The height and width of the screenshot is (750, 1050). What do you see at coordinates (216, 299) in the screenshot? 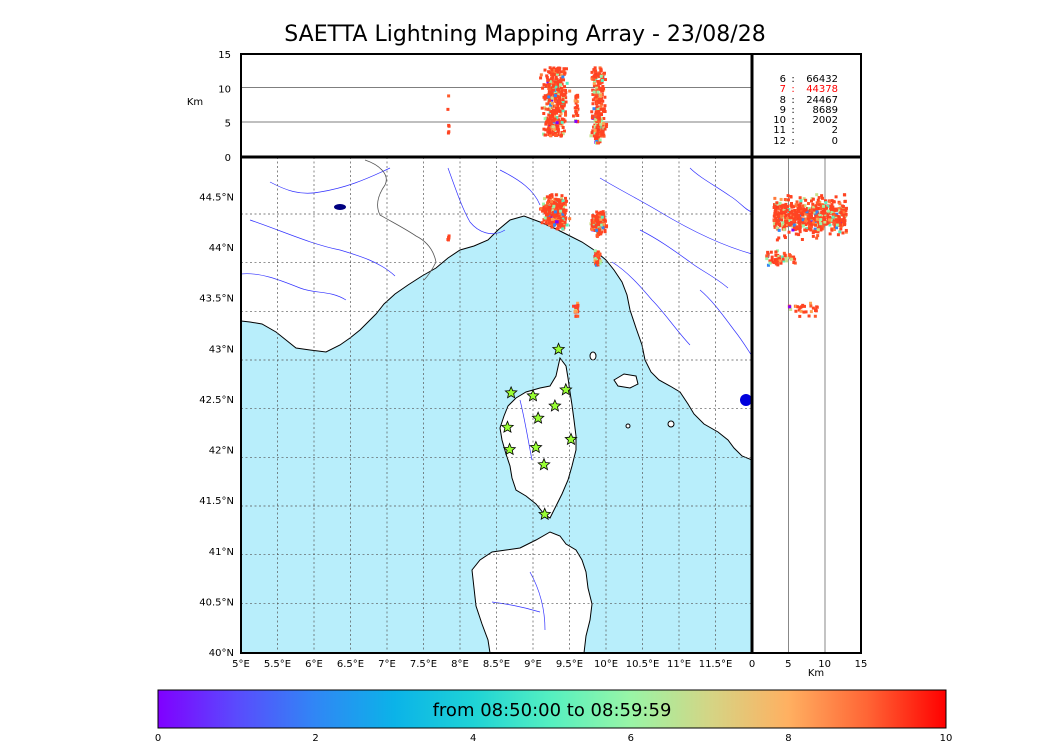
I see `lat-tick-label: 43.5°N` at bounding box center [216, 299].